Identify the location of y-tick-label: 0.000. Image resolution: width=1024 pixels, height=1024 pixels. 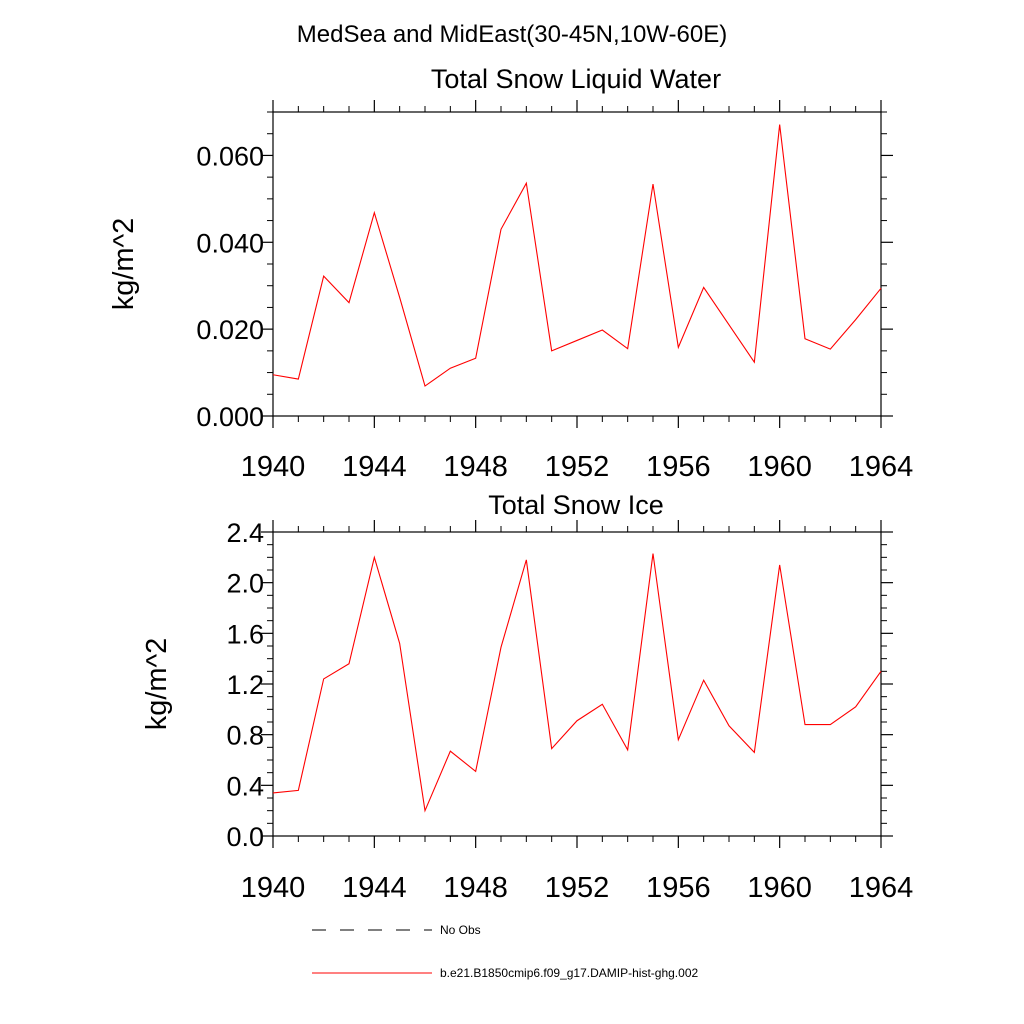
(230, 417).